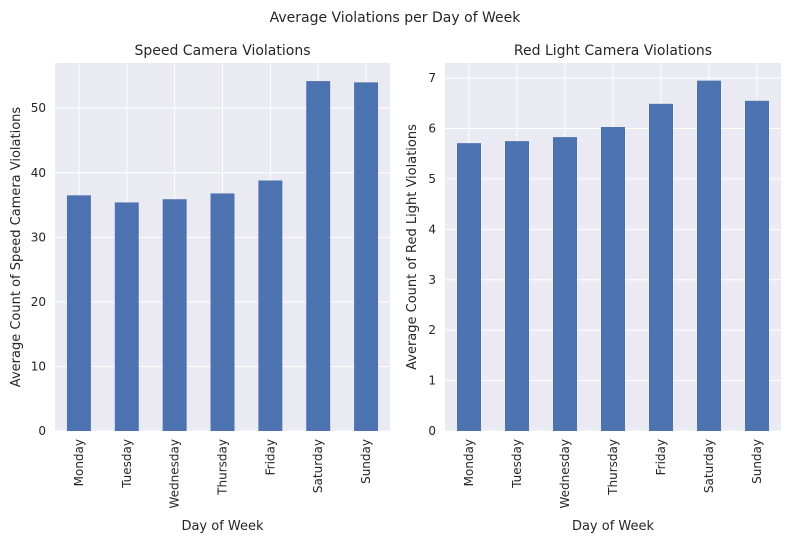 The image size is (790, 548). What do you see at coordinates (38, 108) in the screenshot?
I see `y-tick-label: 50` at bounding box center [38, 108].